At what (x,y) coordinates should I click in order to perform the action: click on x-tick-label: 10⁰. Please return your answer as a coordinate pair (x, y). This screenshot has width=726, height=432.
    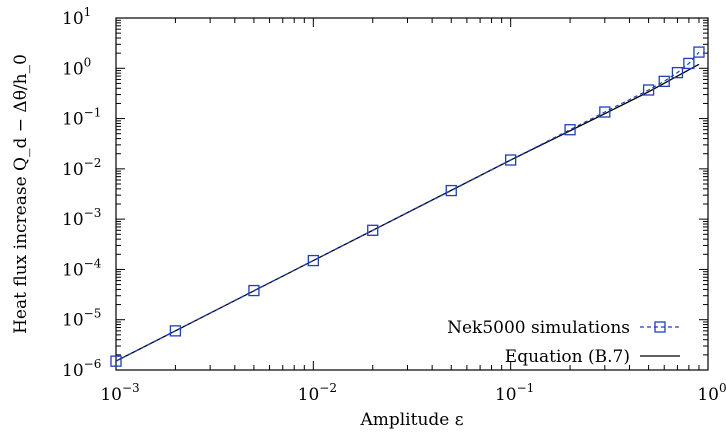
    Looking at the image, I should click on (711, 393).